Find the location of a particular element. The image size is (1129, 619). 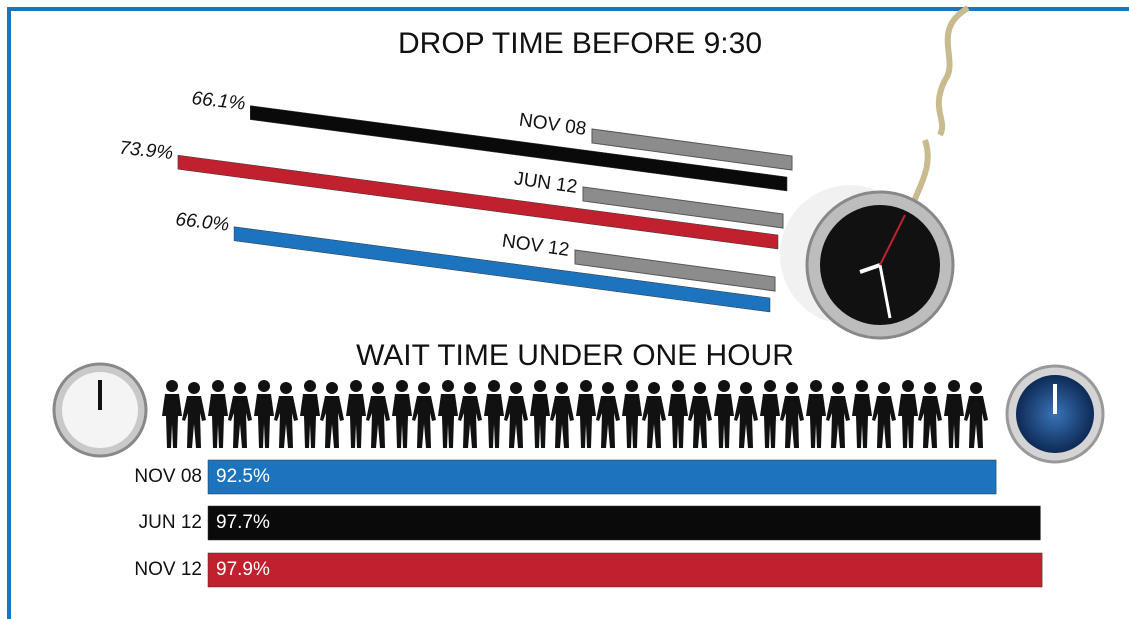

value-label: 97.7% is located at coordinates (243, 522).